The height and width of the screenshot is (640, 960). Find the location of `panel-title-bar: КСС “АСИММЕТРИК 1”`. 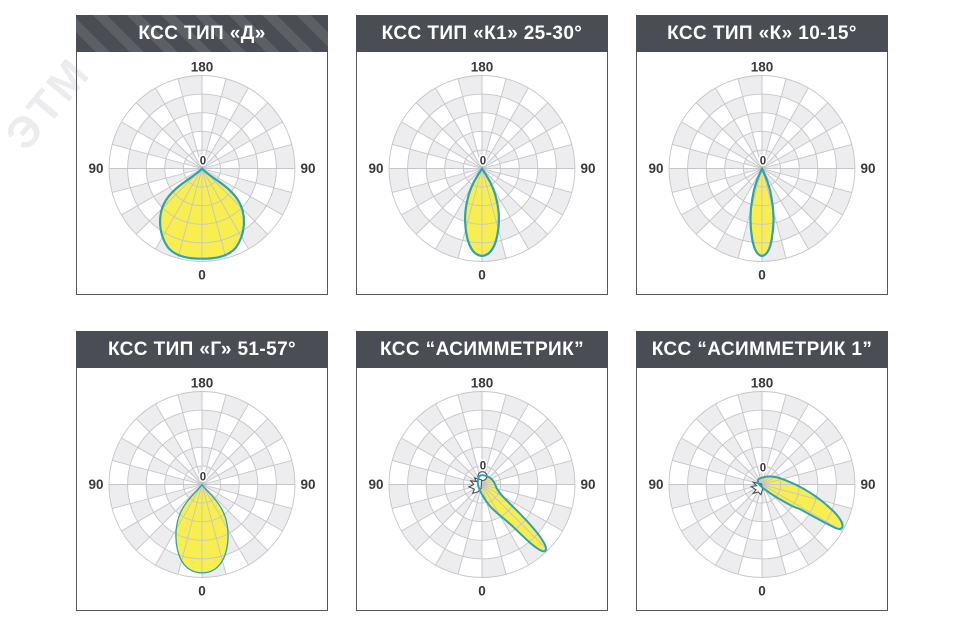

panel-title-bar: КСС “АСИММЕТРИК 1” is located at coordinates (762, 349).